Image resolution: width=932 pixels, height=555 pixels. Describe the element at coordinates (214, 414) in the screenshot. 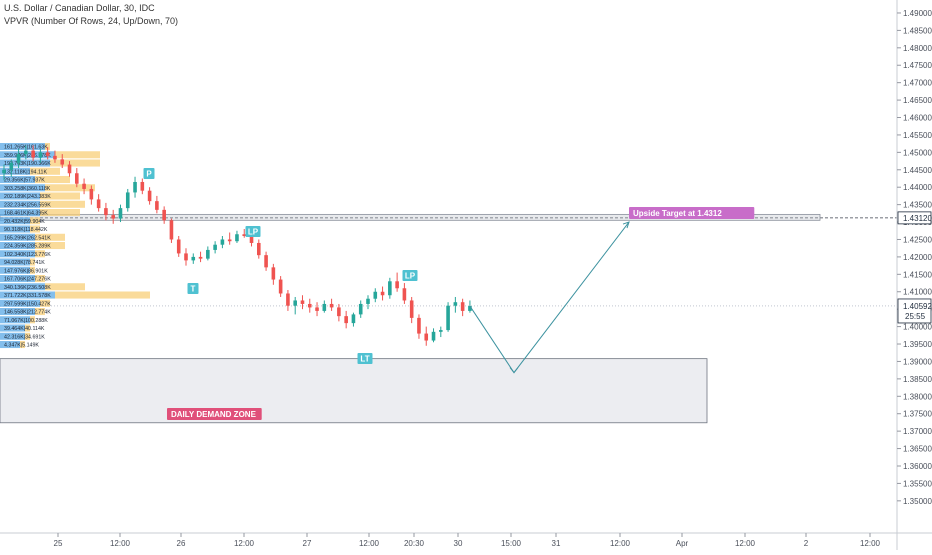

I see `demand-zone-label-text: DAILY DEMAND ZONE` at that location.